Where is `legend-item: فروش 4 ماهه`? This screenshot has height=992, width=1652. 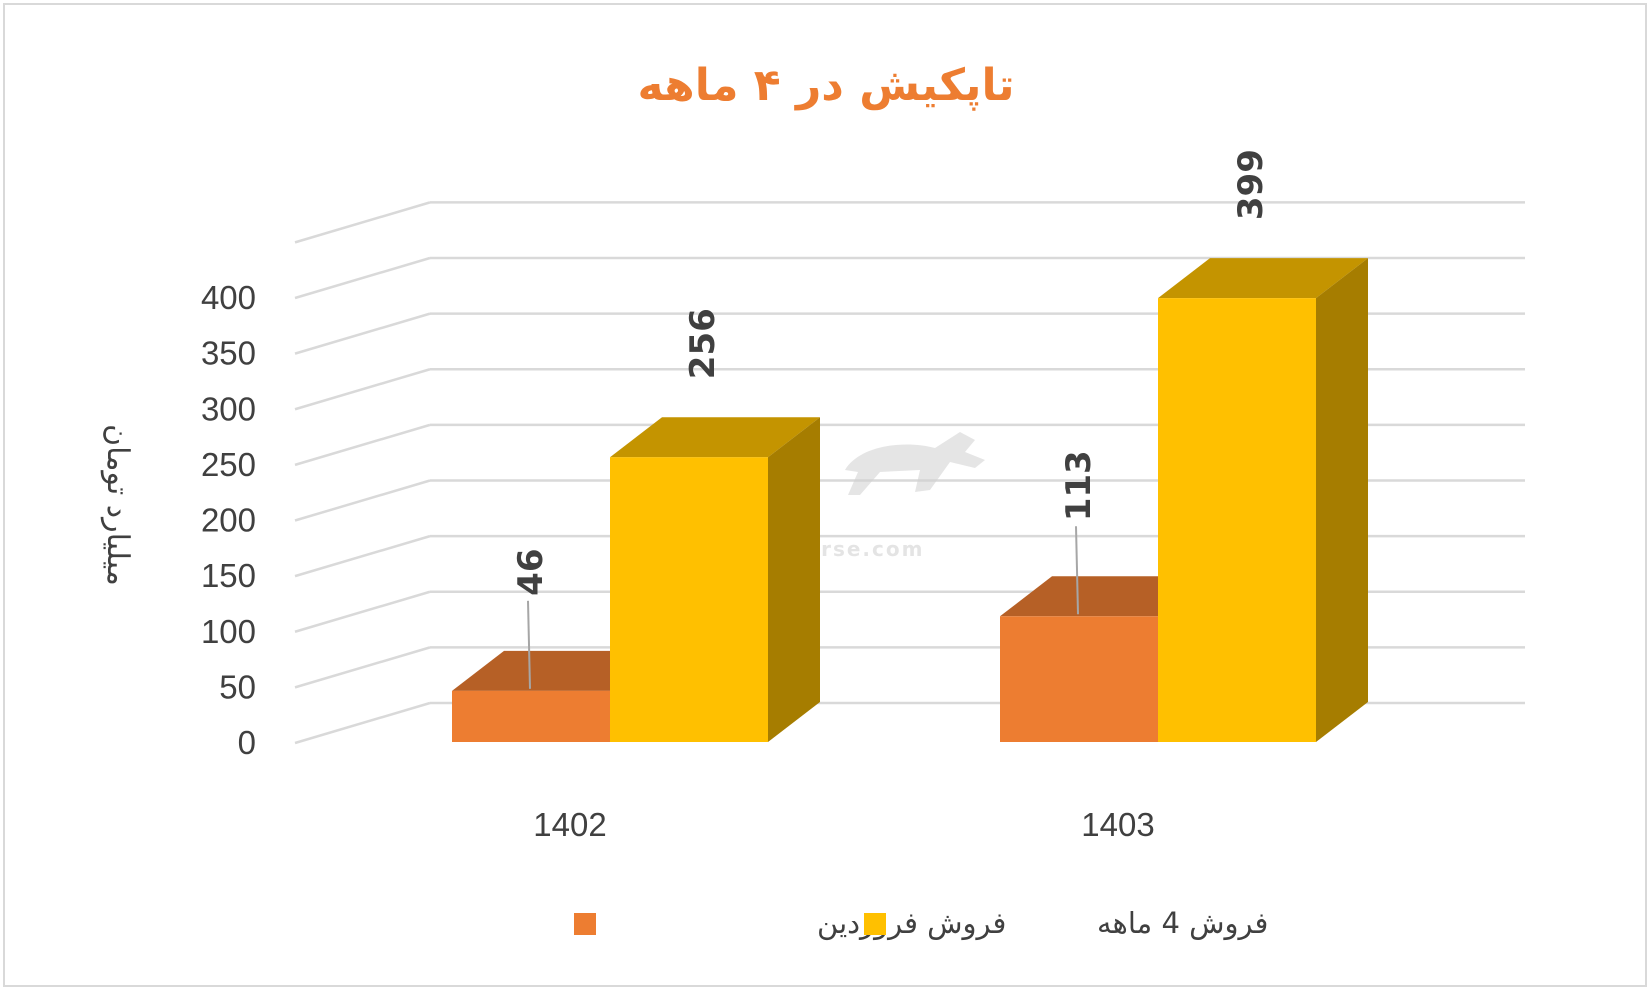 legend-item: فروش 4 ماهه is located at coordinates (1066, 923).